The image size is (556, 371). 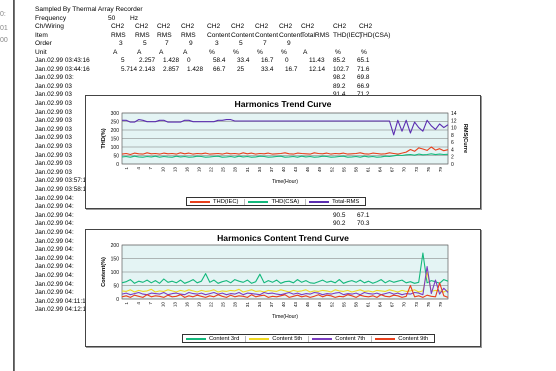 I want to click on table-row: Jan.02.99 03 91.4 71.2, so click(x=285, y=95).